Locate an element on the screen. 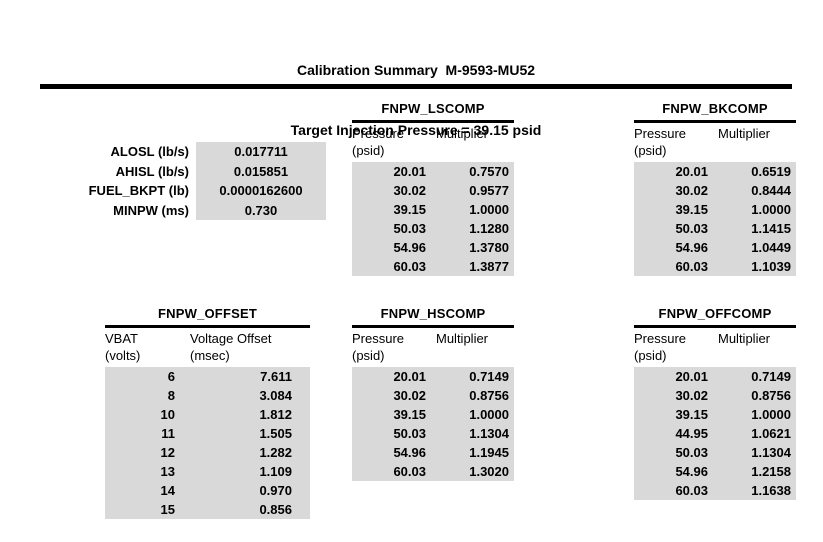 This screenshot has width=823, height=542. voltage-offset-value: 3.084 is located at coordinates (275, 395).